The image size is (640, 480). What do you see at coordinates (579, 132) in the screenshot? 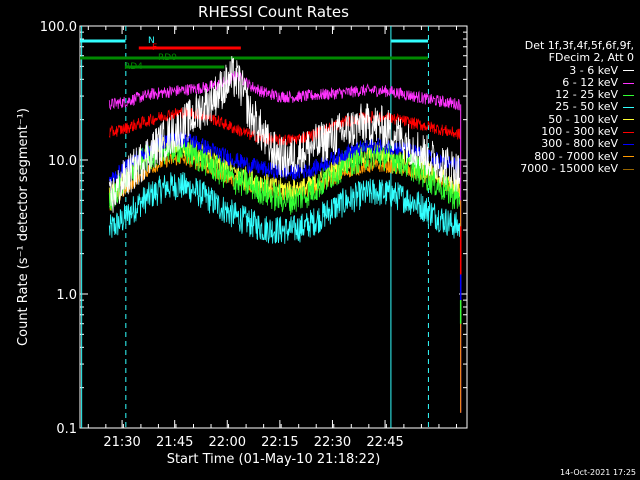
I see `legend-label: 100 - 300 keV` at bounding box center [579, 132].